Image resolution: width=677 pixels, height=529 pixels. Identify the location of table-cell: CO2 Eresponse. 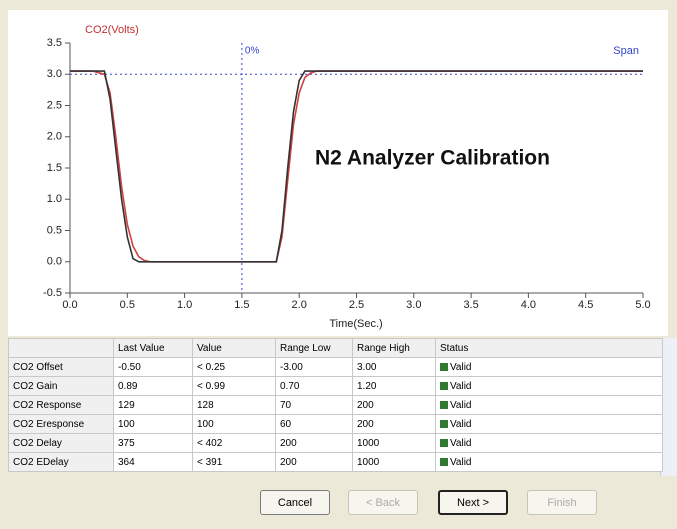
(61, 424).